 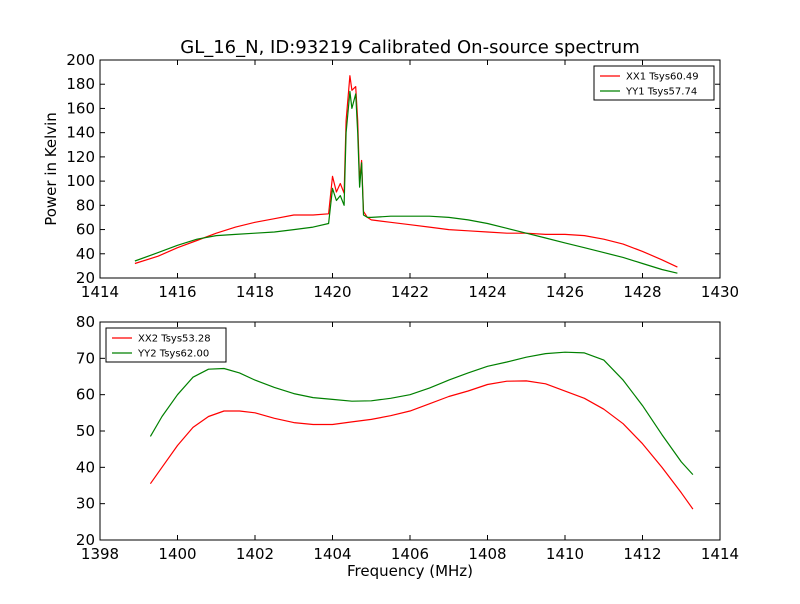 I want to click on legend: XX2 Tsys53.28 YY2 Tsys62.00, so click(x=166, y=345).